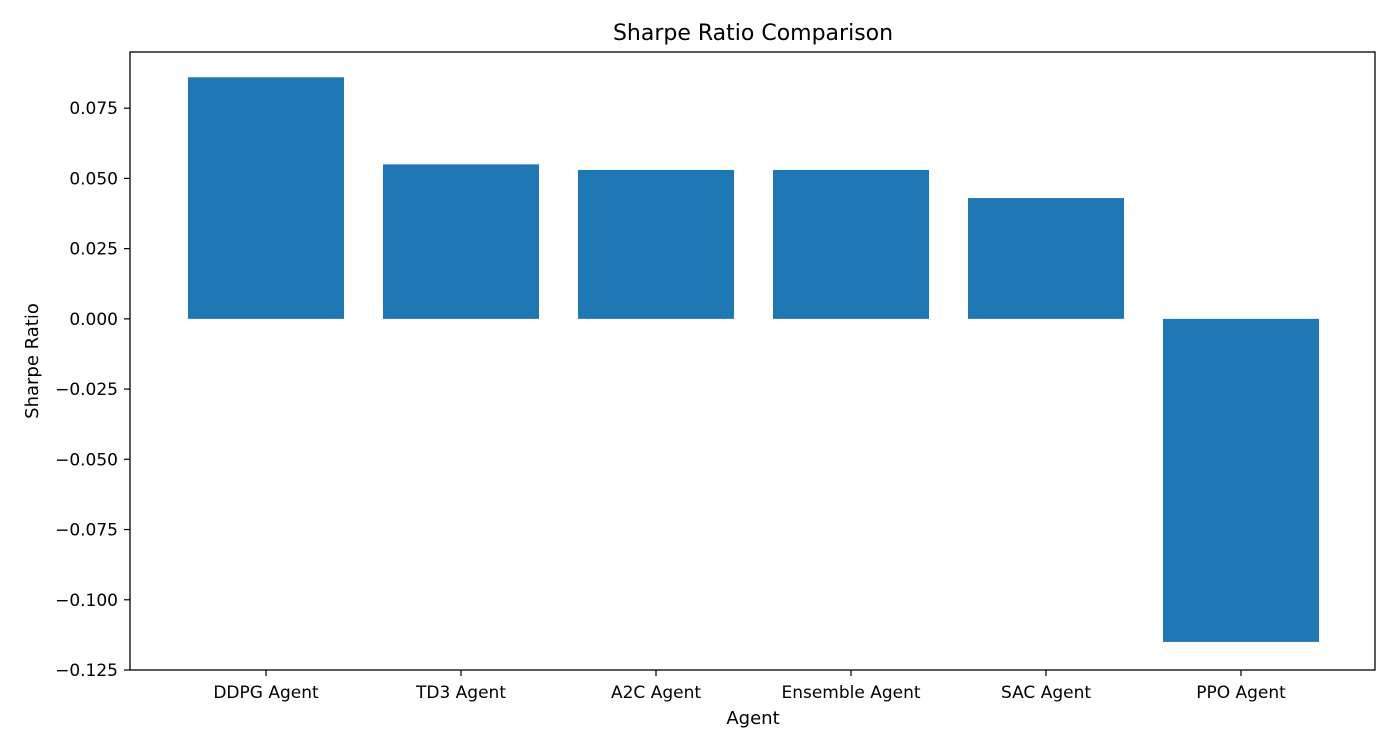 This screenshot has height=750, width=1400. Describe the element at coordinates (851, 244) in the screenshot. I see `bar-ensemble-agent` at that location.